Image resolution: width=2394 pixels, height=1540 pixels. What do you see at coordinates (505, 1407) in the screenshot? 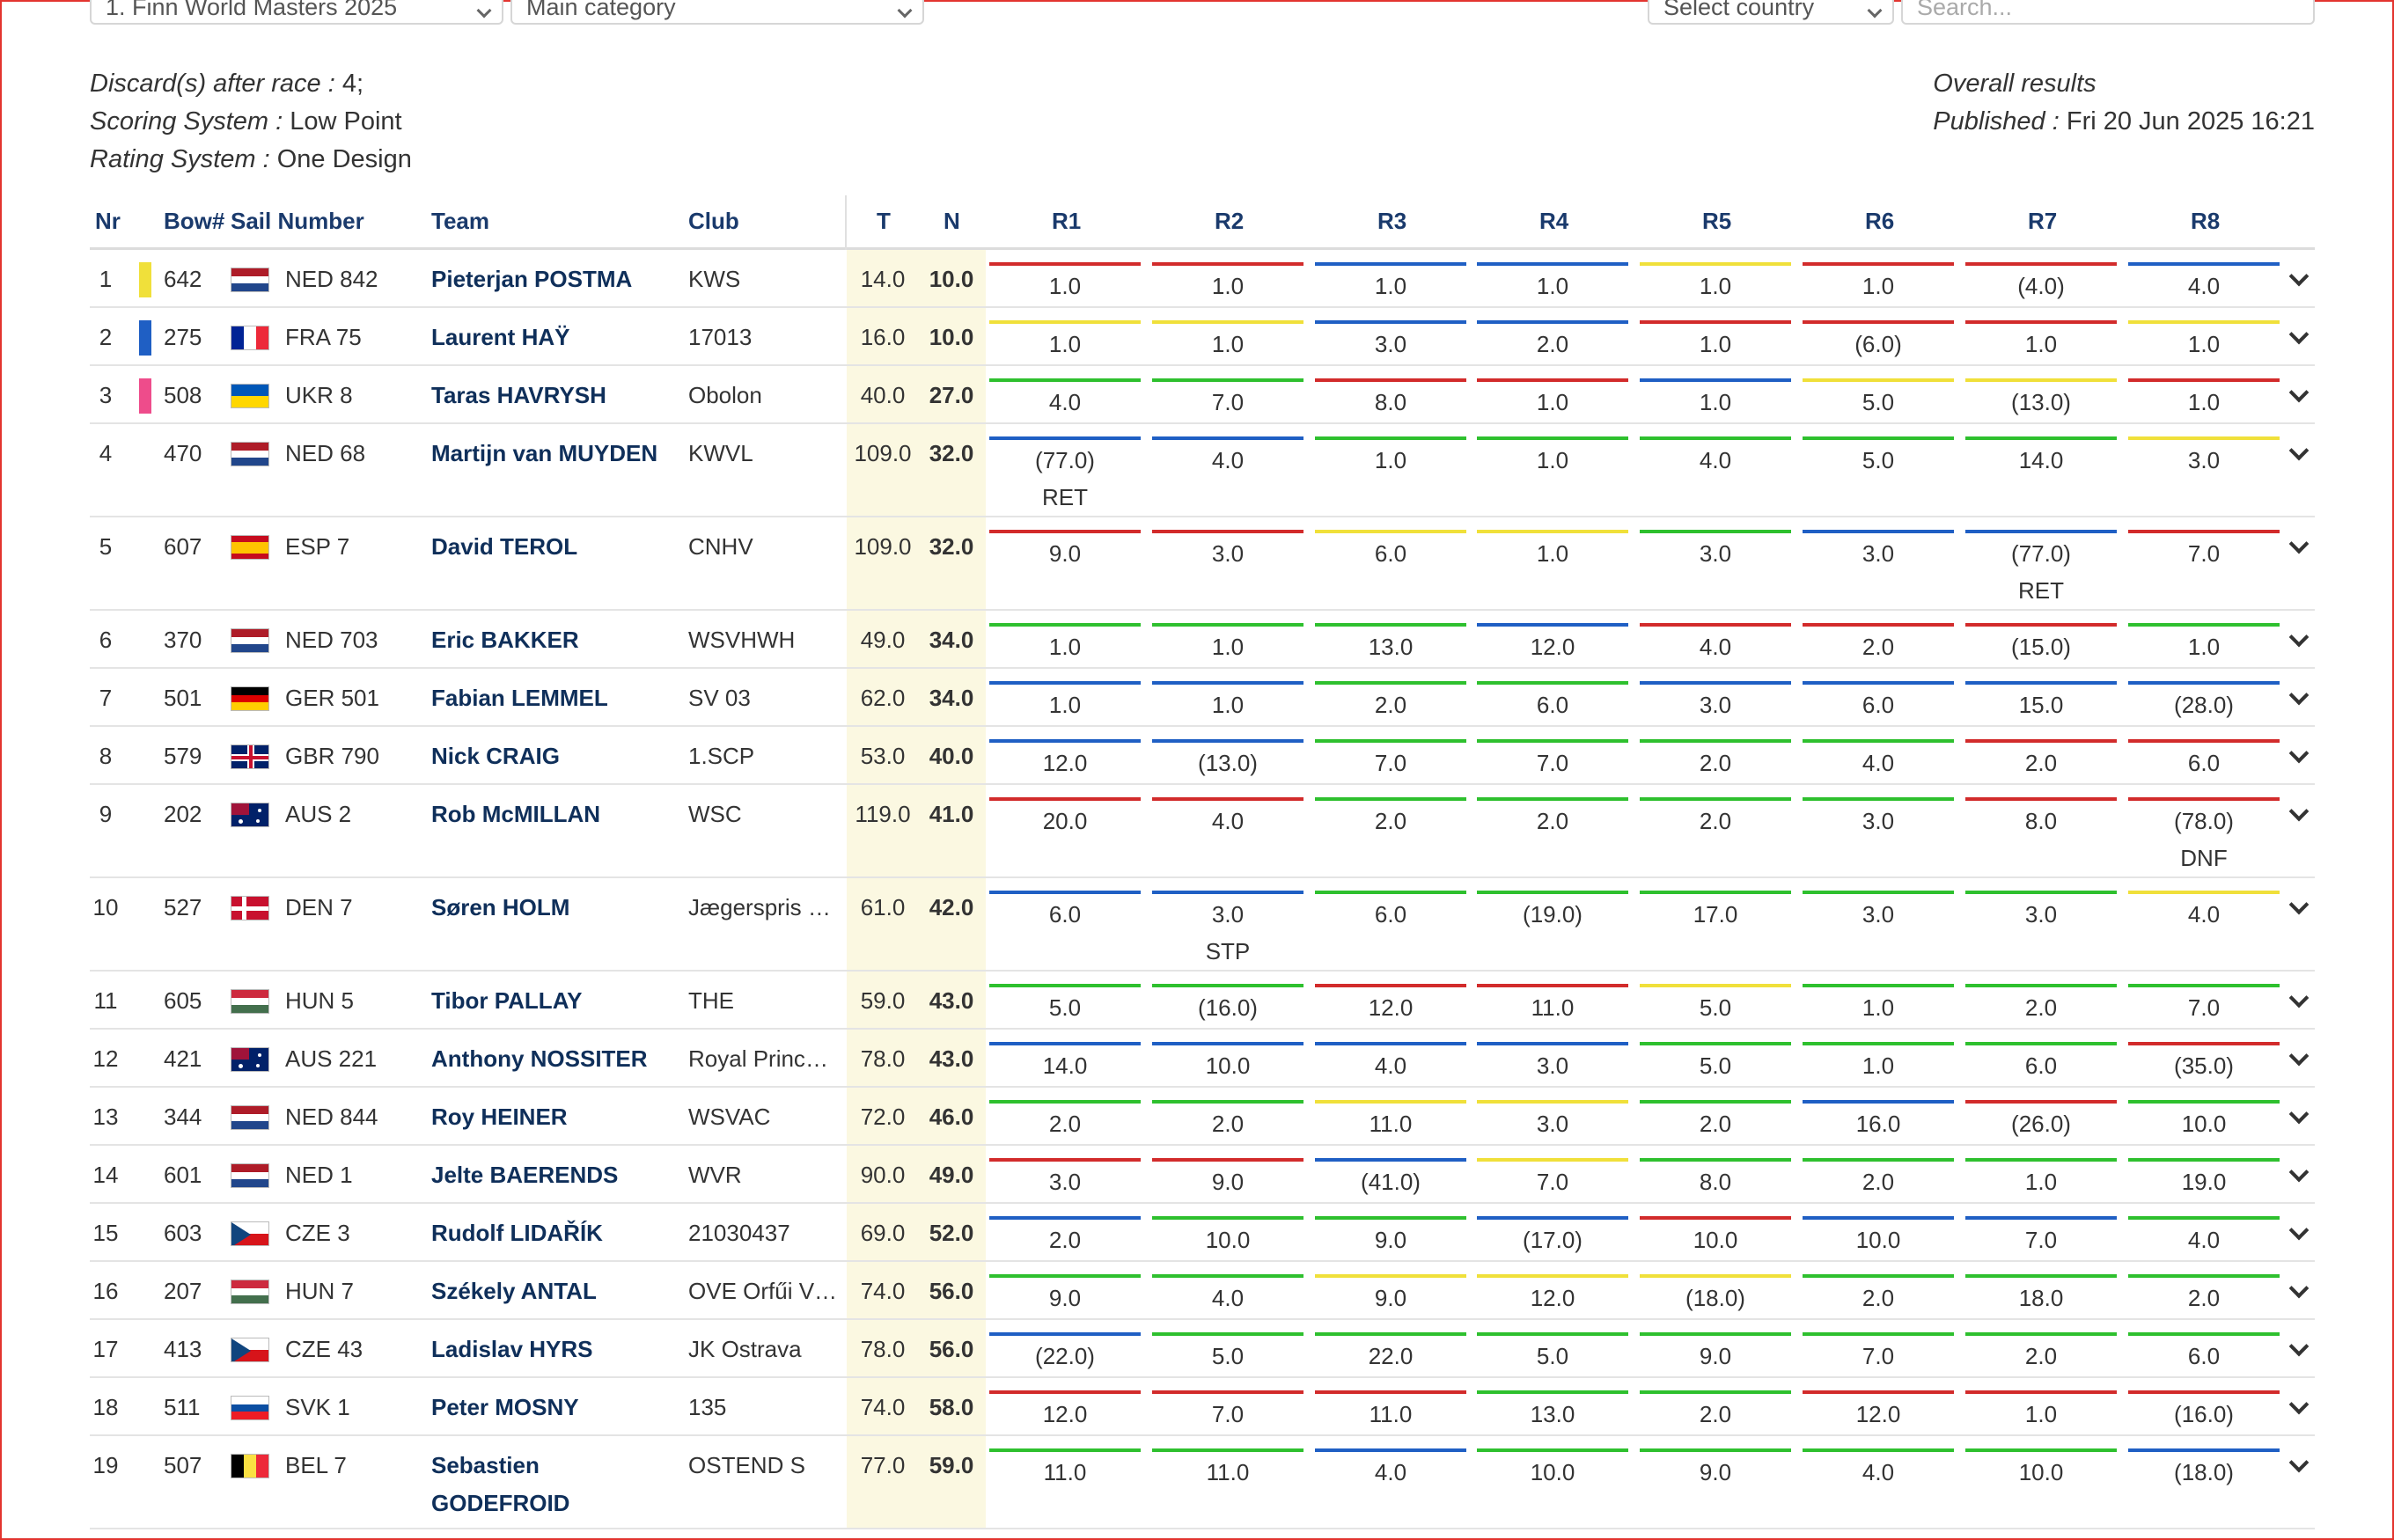
I see `team-name-link: Peter MOSNY` at bounding box center [505, 1407].